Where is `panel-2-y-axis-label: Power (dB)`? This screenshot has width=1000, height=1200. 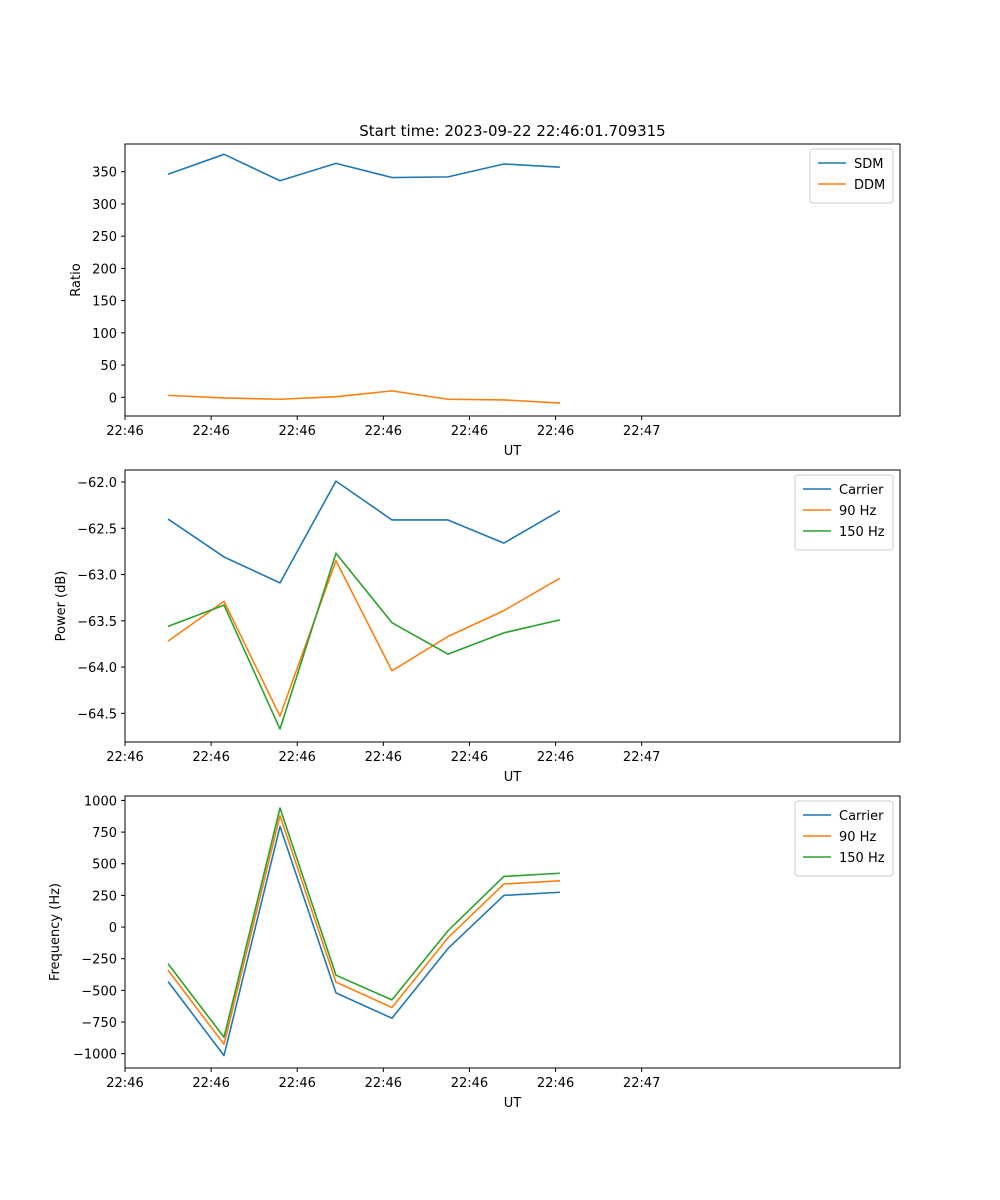 panel-2-y-axis-label: Power (dB) is located at coordinates (61, 606).